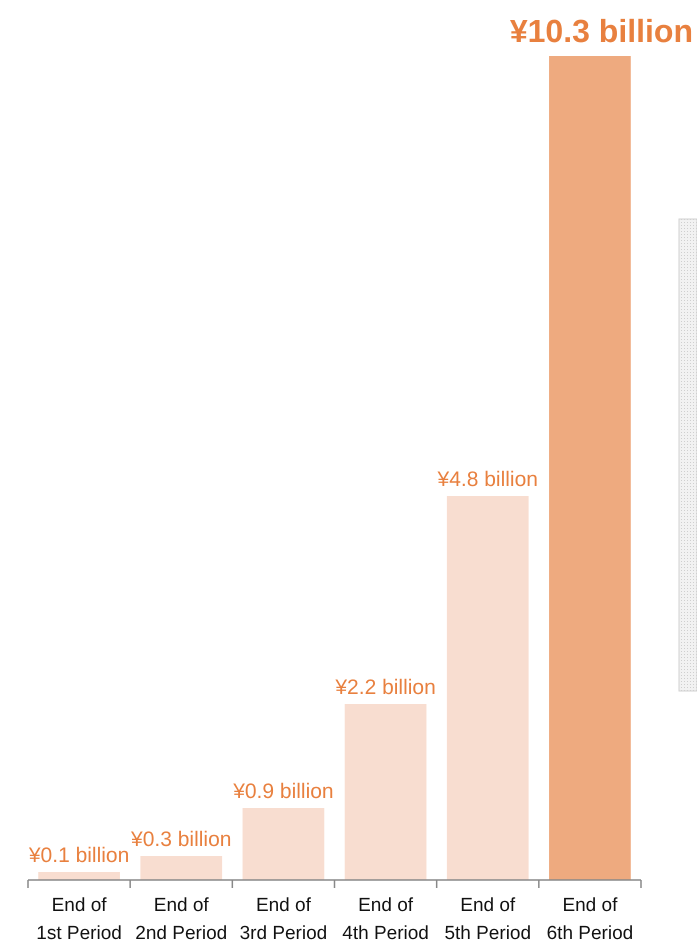 The width and height of the screenshot is (697, 944). What do you see at coordinates (488, 919) in the screenshot?
I see `x-tick-label: End of 5th Period` at bounding box center [488, 919].